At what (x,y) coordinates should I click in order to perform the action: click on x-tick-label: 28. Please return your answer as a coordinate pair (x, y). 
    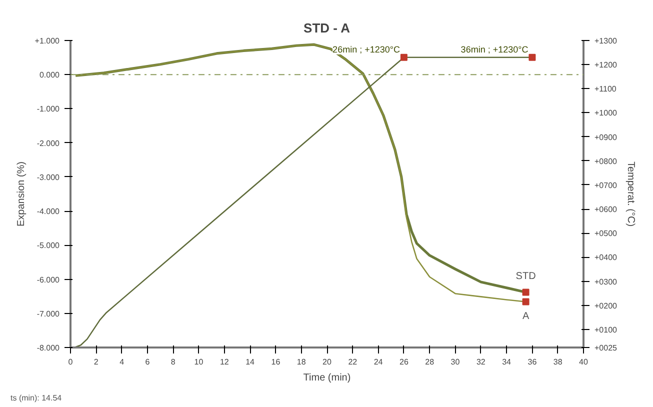
    Looking at the image, I should click on (430, 362).